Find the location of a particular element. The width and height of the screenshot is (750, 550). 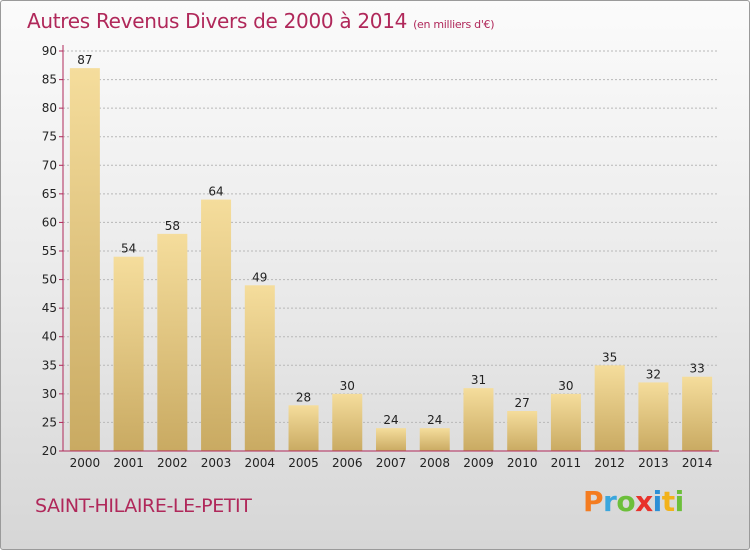

proxiti-logo: Proxiti is located at coordinates (633, 501).